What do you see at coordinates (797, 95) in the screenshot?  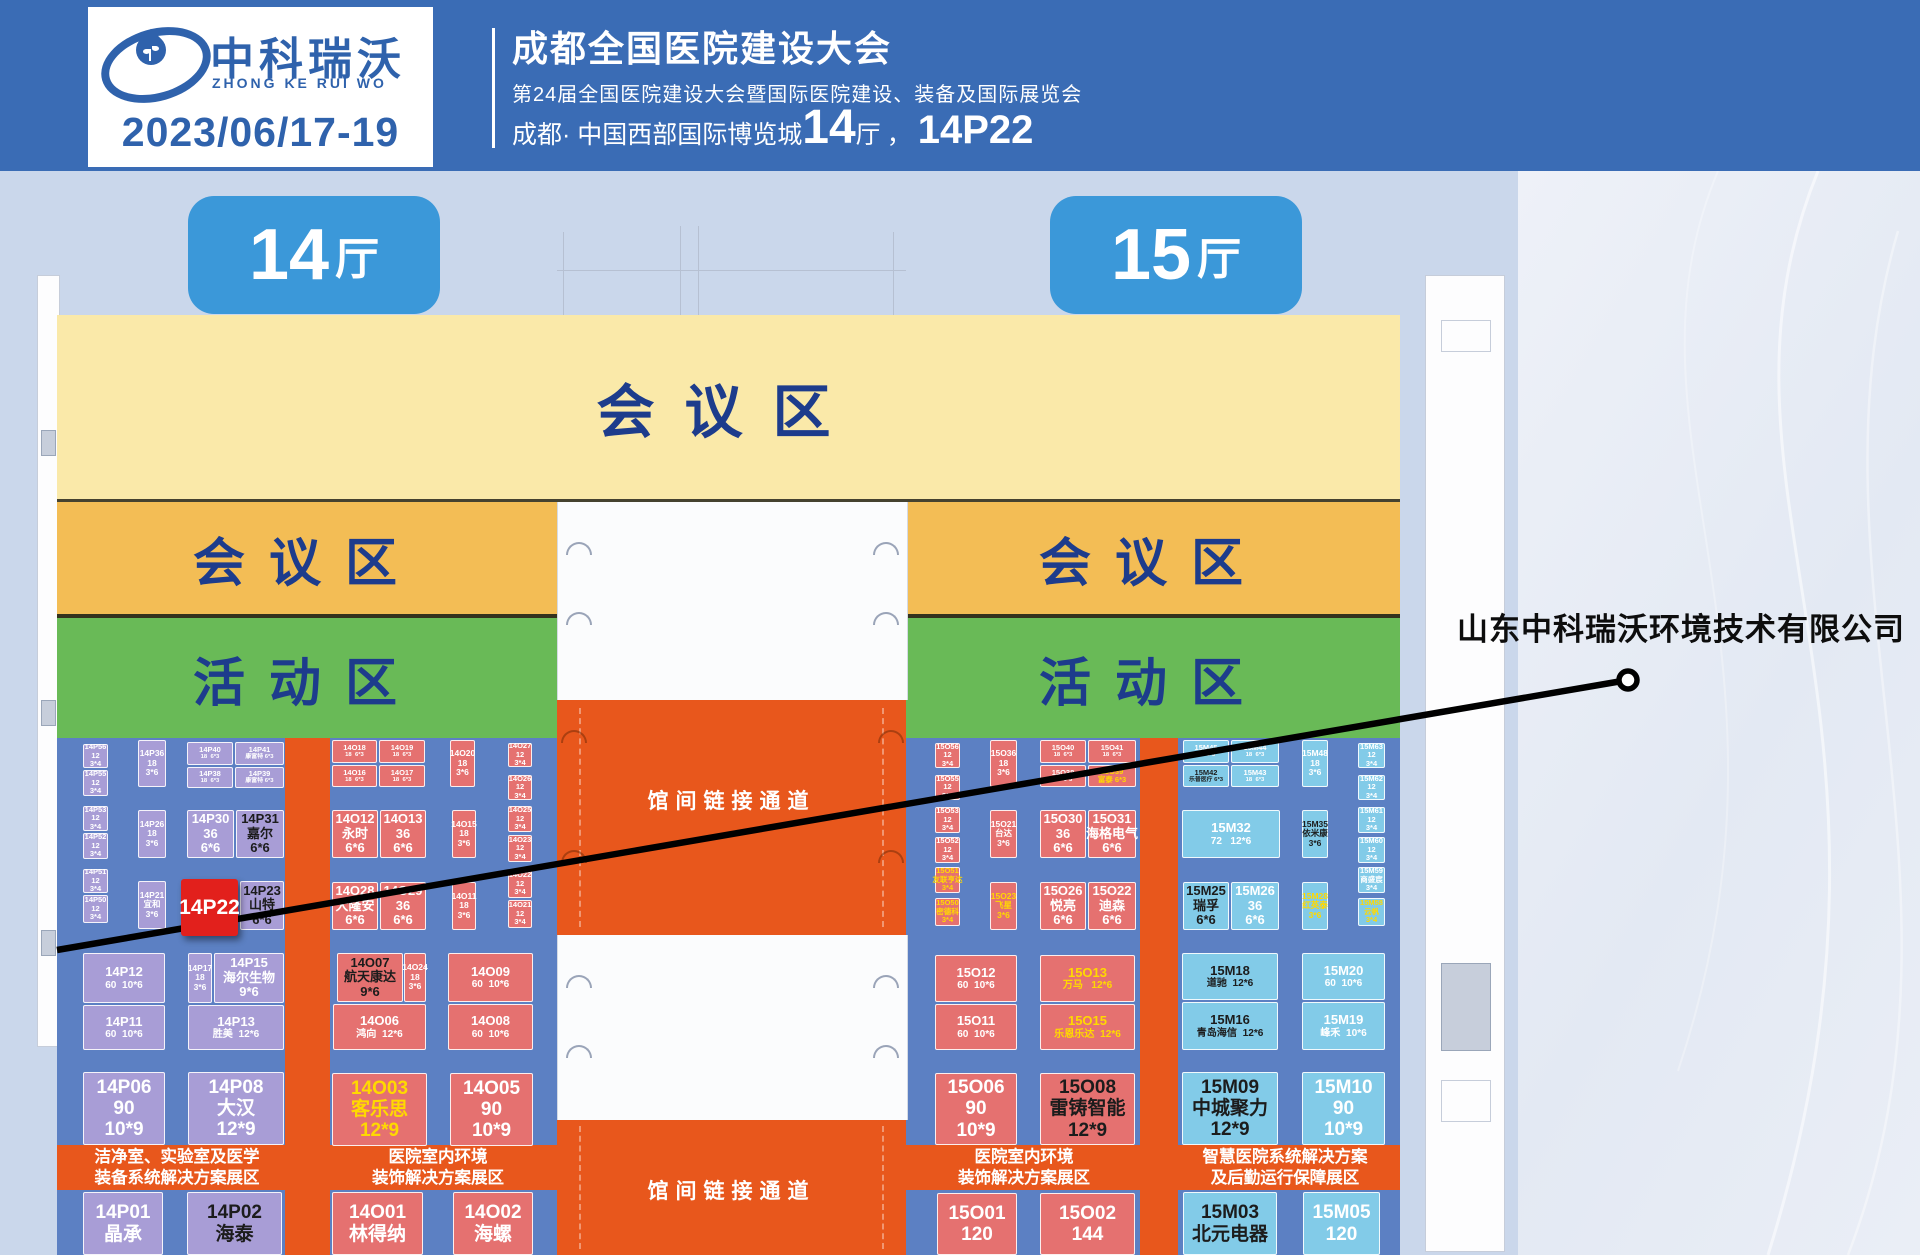 I see `event-subtitle: 第24届全国医院建设大会暨国际医院建设、装备及国际展览会` at bounding box center [797, 95].